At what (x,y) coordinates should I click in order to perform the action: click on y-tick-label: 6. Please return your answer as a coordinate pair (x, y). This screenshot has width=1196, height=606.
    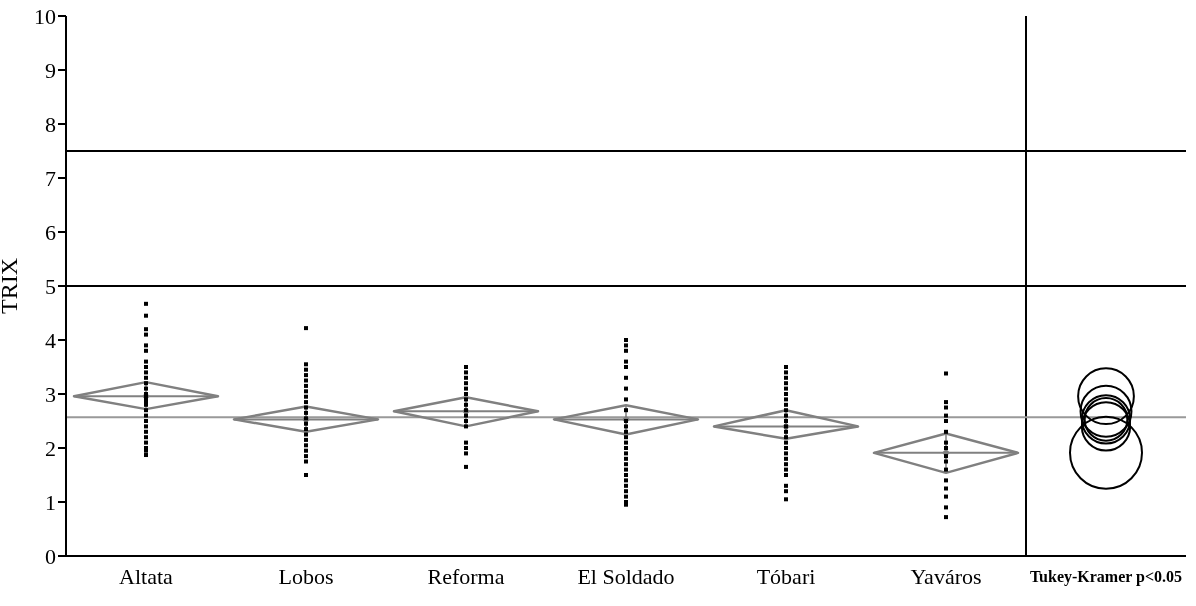
    Looking at the image, I should click on (50, 232).